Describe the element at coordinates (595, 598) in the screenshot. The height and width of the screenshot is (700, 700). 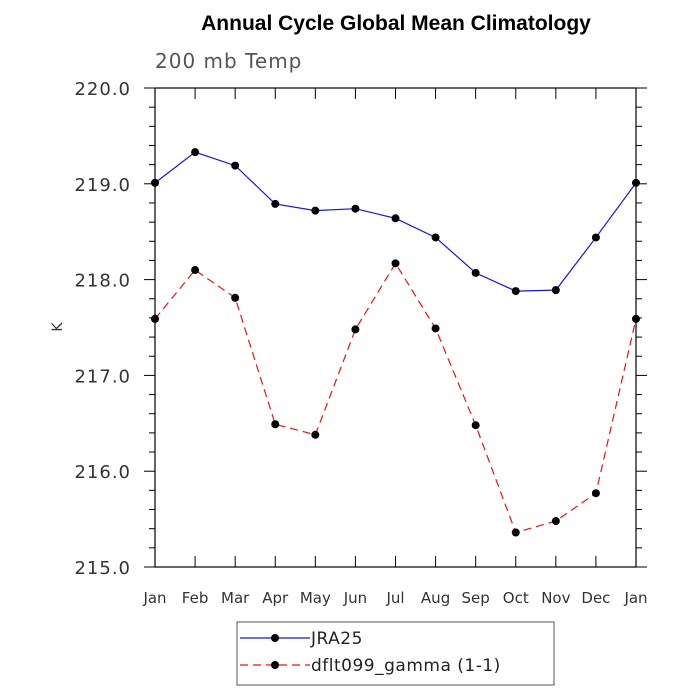
I see `x-tick-label: Dec` at that location.